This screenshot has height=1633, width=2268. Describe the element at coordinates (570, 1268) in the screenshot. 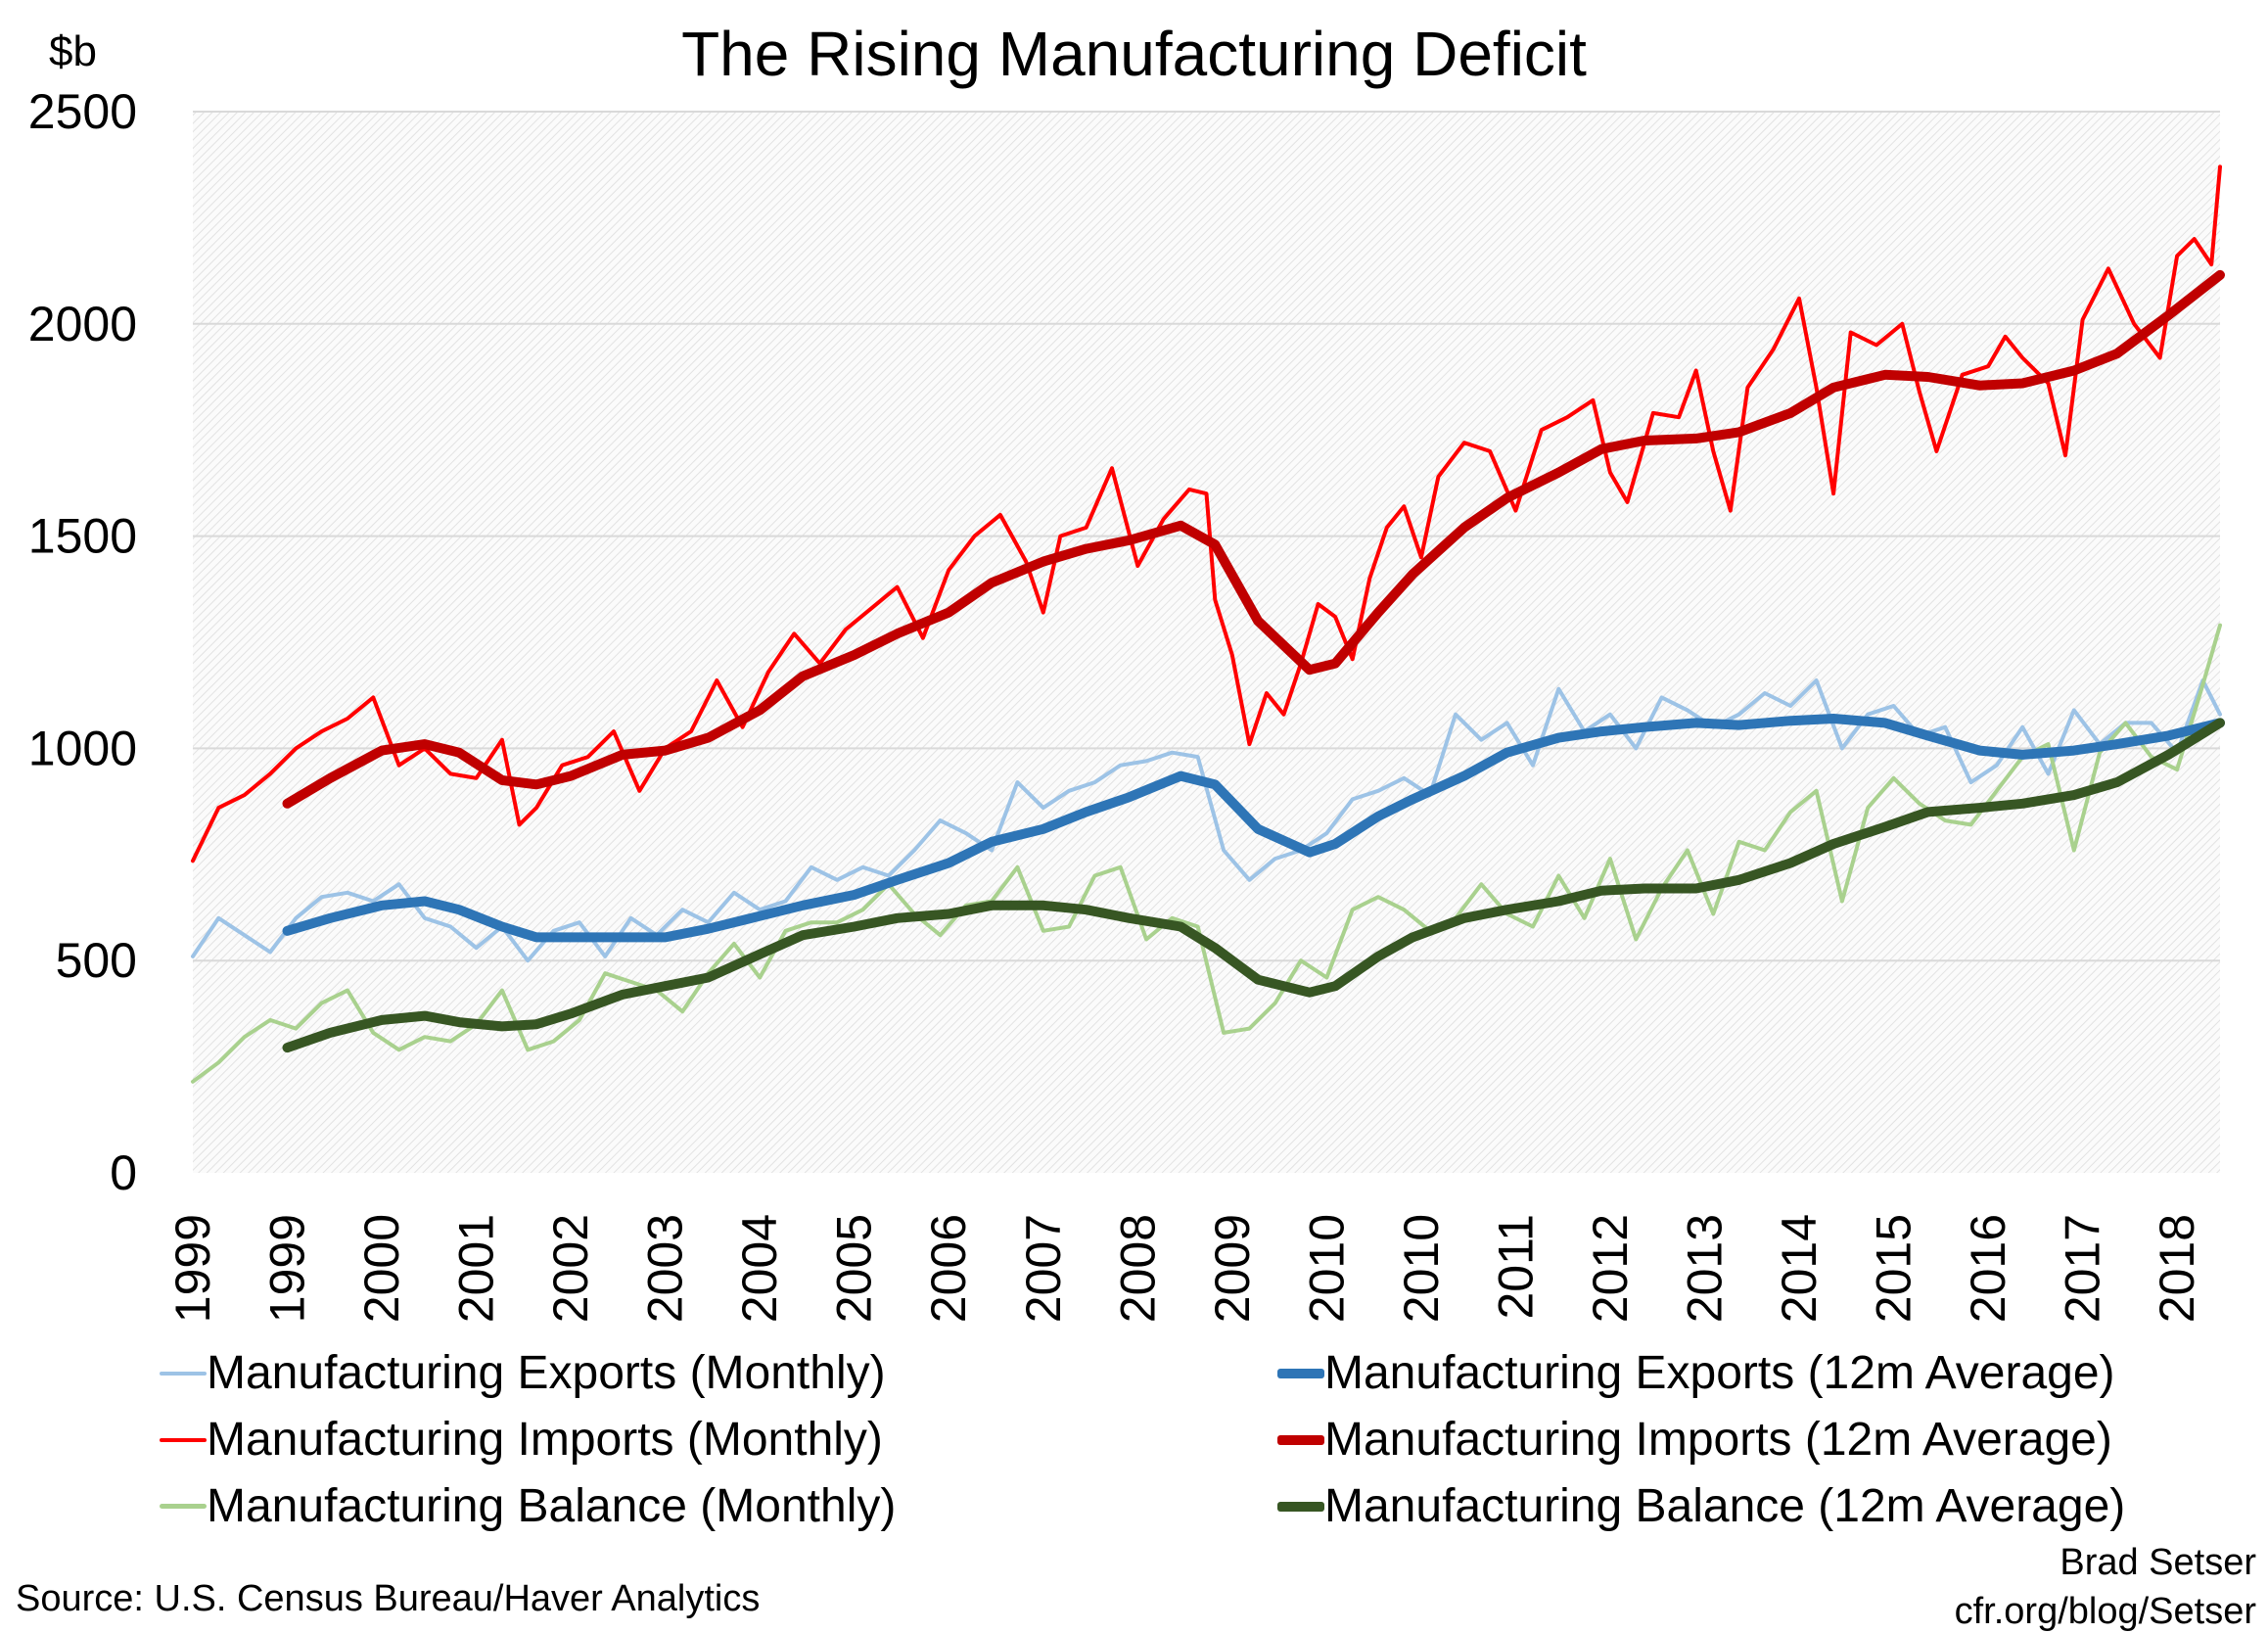

I see `x-tick-label: 2002` at that location.